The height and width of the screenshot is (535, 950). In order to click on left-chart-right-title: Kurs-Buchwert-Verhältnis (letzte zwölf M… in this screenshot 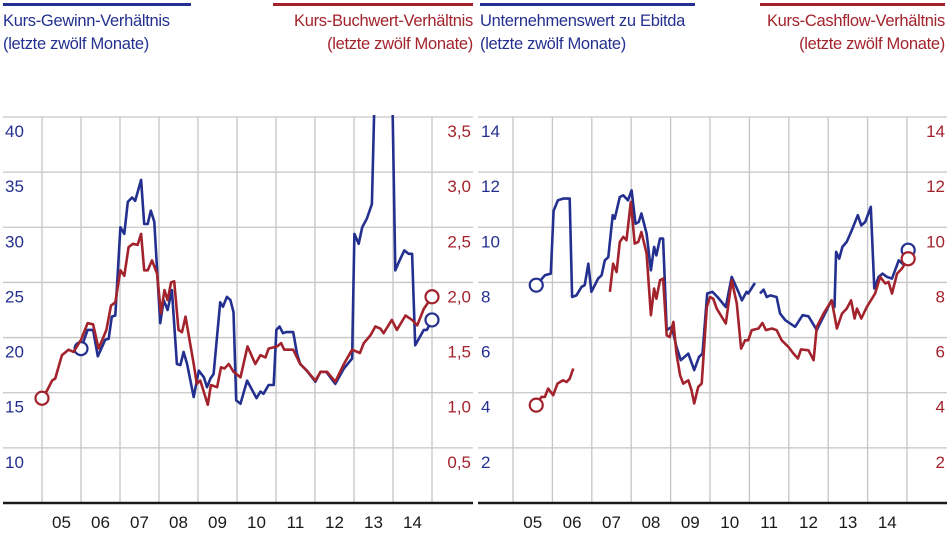, I will do `click(373, 29)`.